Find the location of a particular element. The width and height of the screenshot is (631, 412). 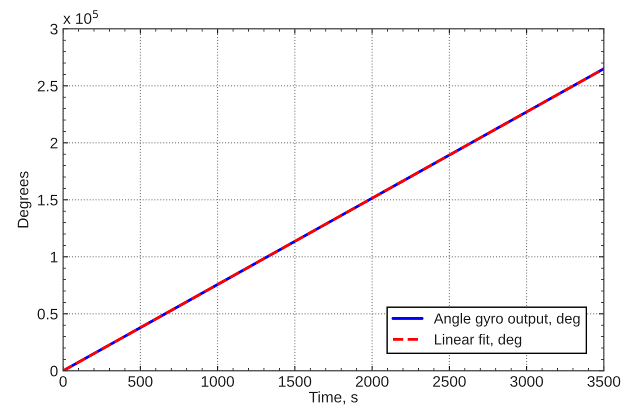

x-axis-title: Time, s is located at coordinates (333, 397).